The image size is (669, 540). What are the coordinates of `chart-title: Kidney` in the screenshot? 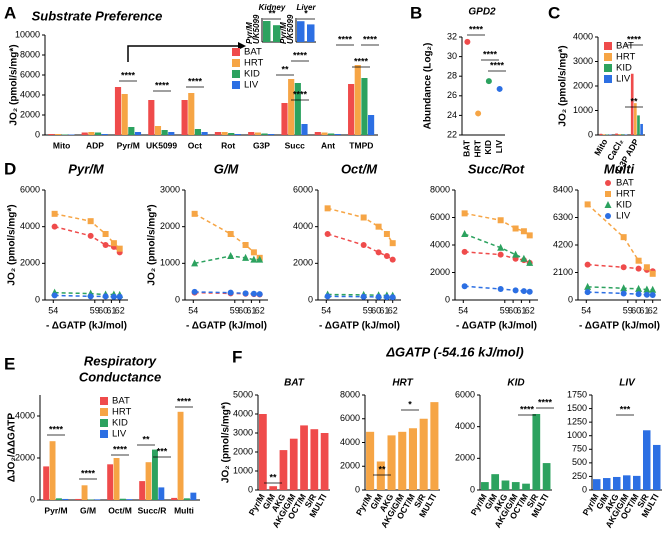 It's located at (272, 7).